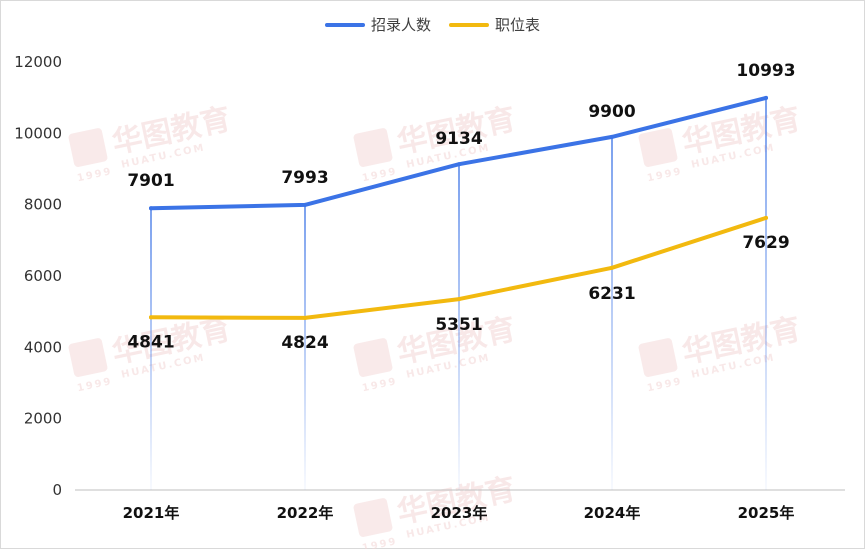 This screenshot has height=549, width=865. I want to click on y-tick-label: 10000, so click(38, 133).